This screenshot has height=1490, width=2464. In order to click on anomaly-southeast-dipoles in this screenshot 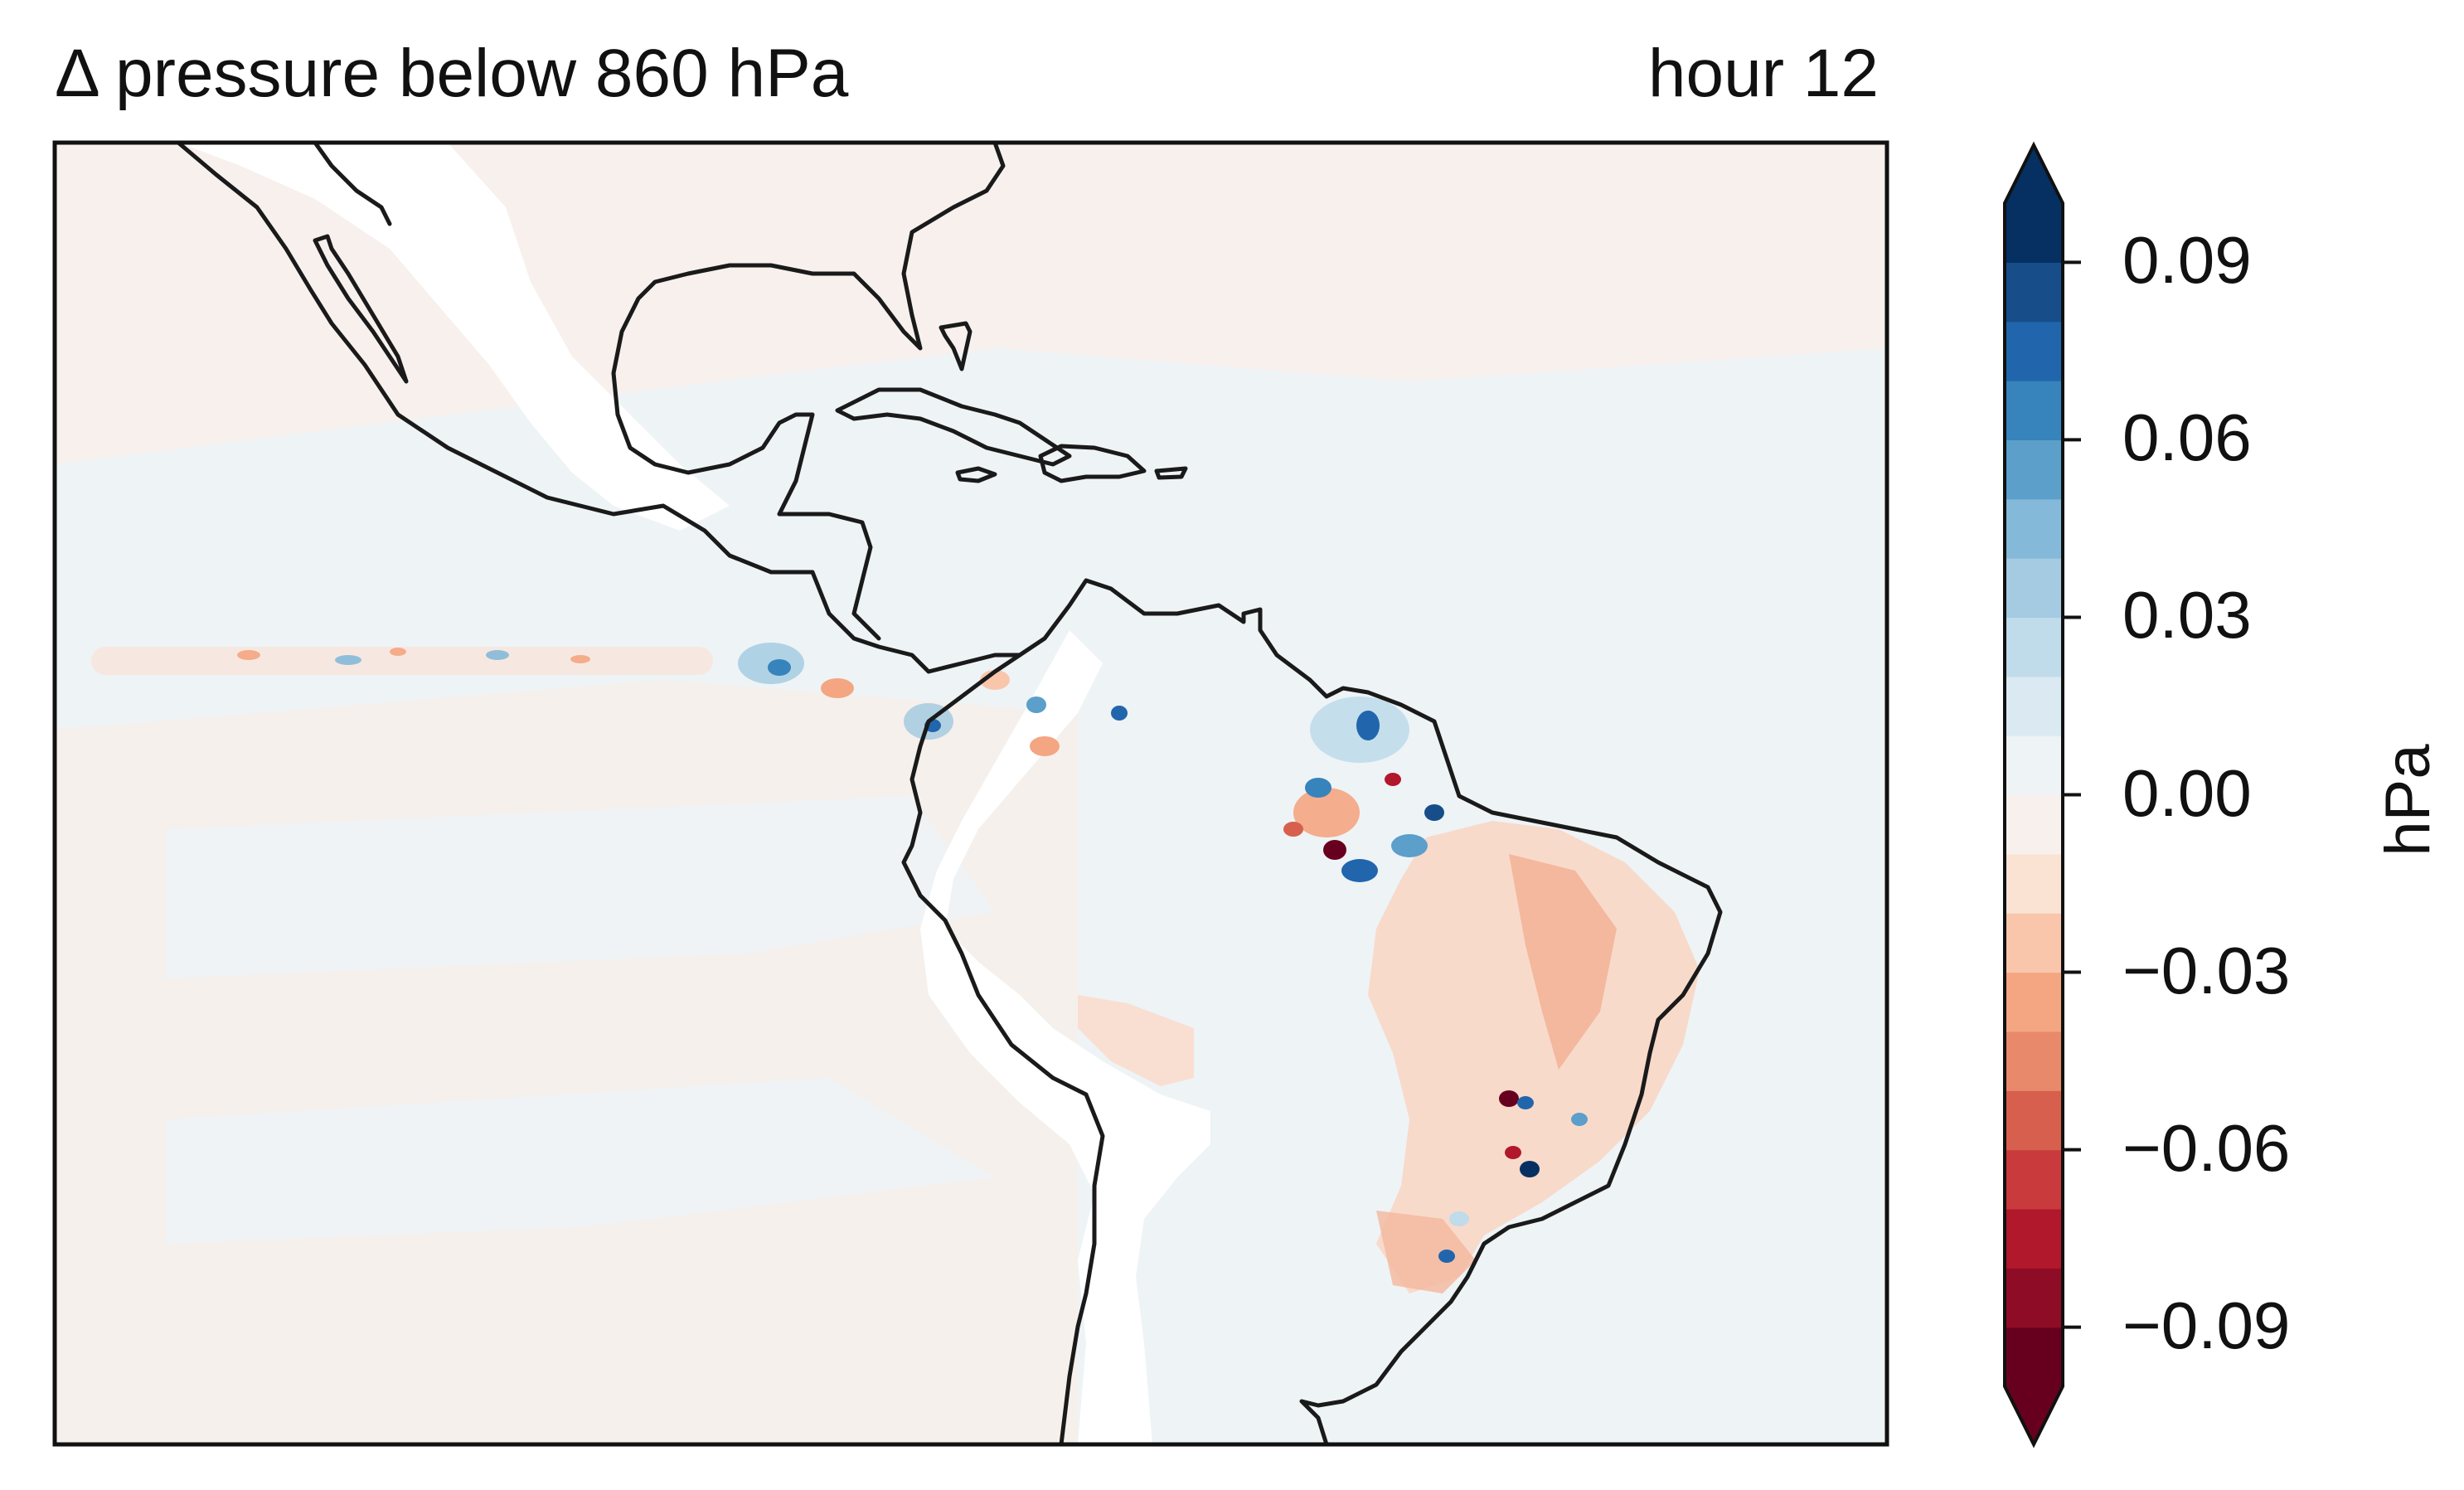, I will do `click(1513, 1176)`.